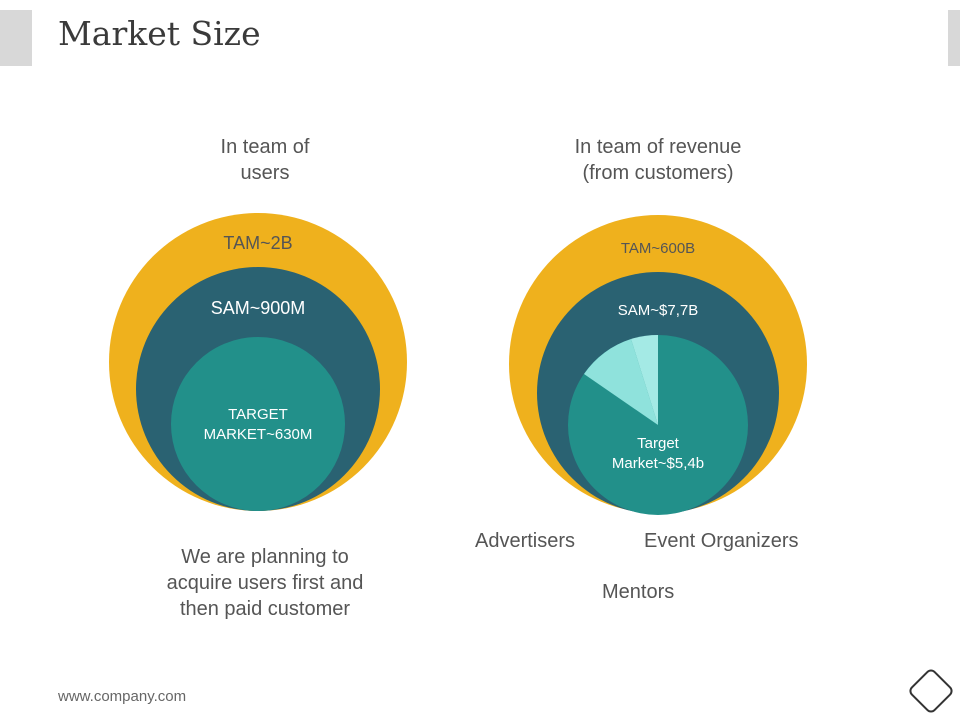 The image size is (960, 720). Describe the element at coordinates (621, 382) in the screenshot. I see `right-target-slice-light` at that location.